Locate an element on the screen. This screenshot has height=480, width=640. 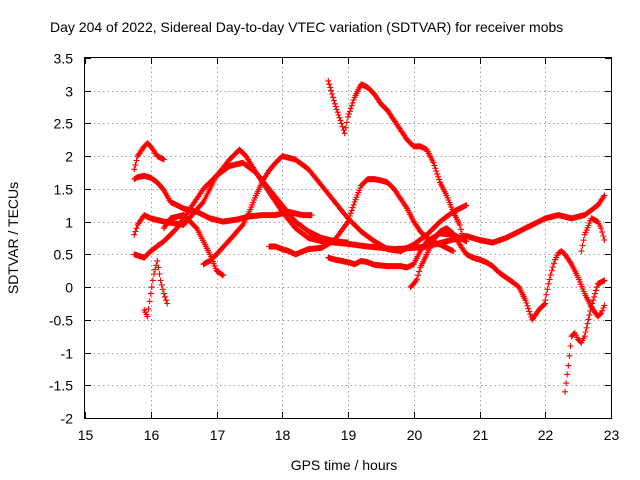
y-tick-label: 1 is located at coordinates (69, 223).